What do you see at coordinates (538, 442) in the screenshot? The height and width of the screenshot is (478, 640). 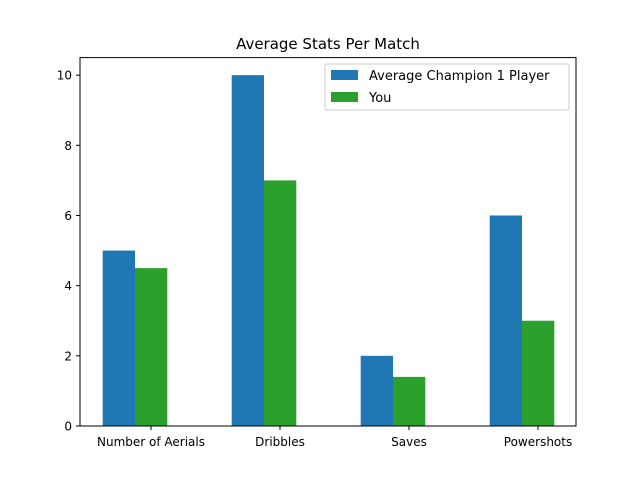 I see `x-tick-label-3: Powershots` at bounding box center [538, 442].